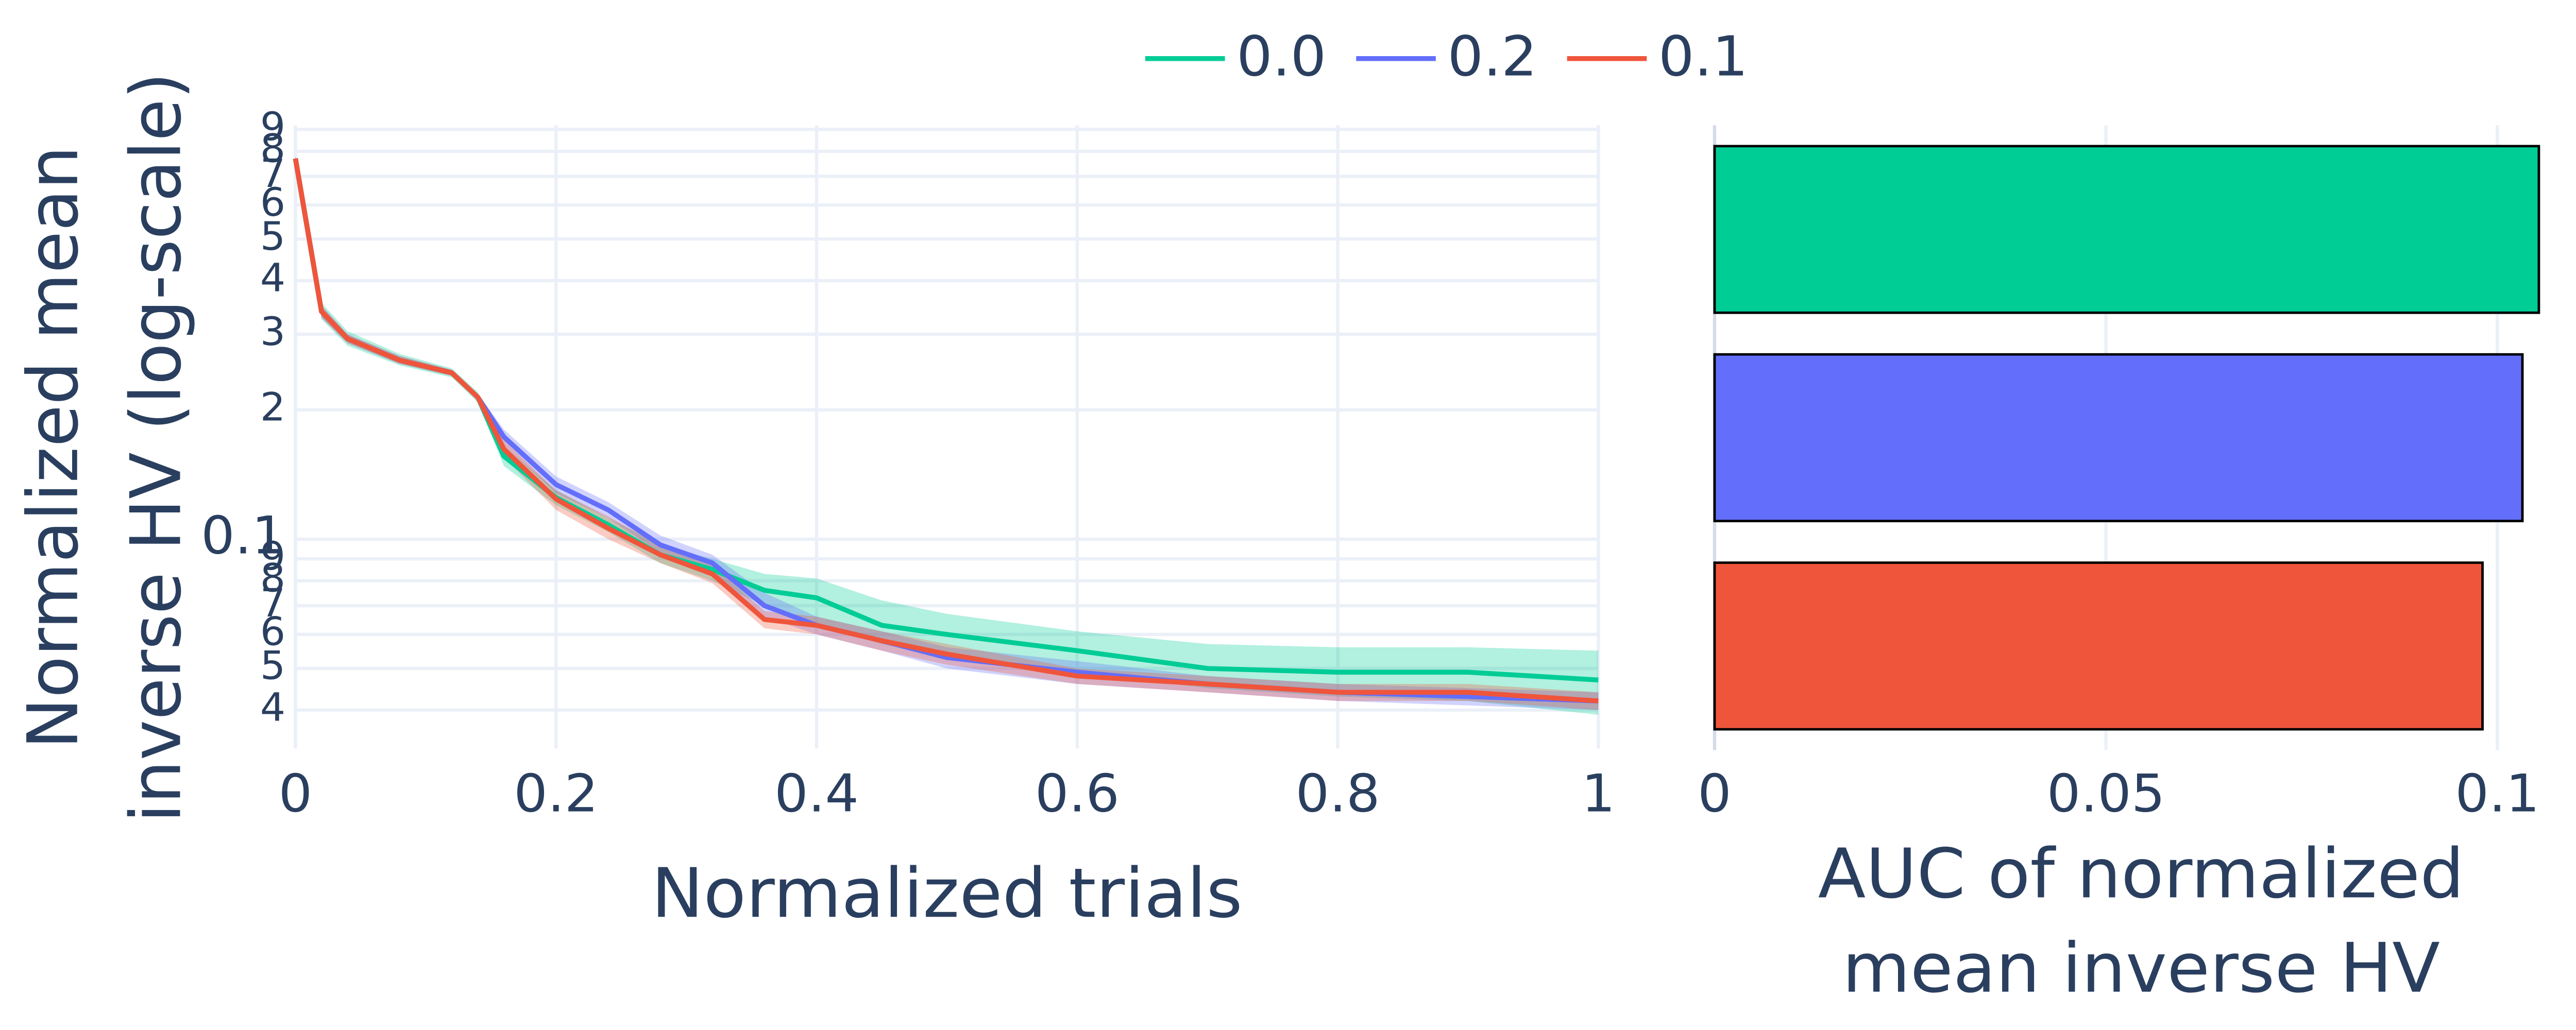 Image resolution: width=2576 pixels, height=1030 pixels. What do you see at coordinates (1281, 57) in the screenshot?
I see `legend-label: 0.0` at bounding box center [1281, 57].